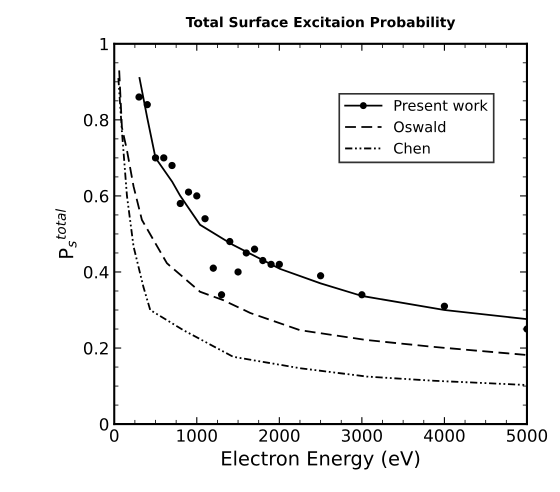 This screenshot has width=560, height=492. Describe the element at coordinates (197, 435) in the screenshot. I see `x-tick-label: 1000` at that location.